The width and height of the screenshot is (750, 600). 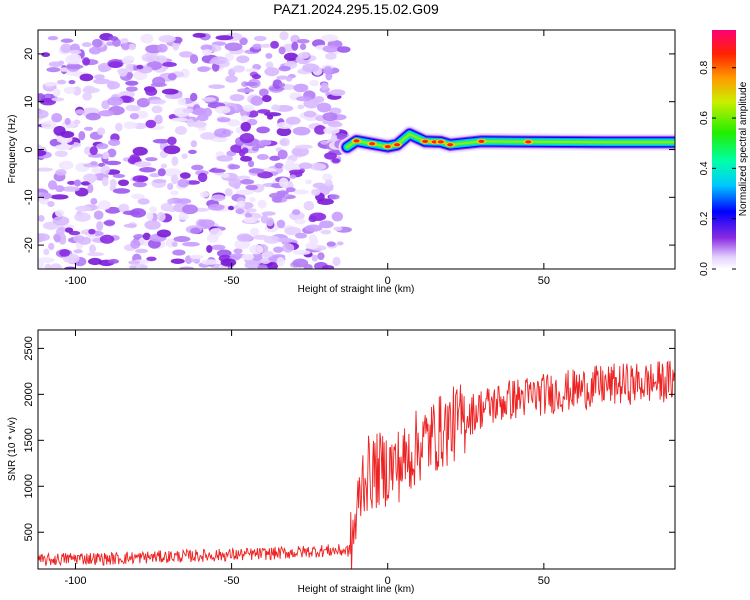 What do you see at coordinates (704, 118) in the screenshot?
I see `colorbar-tick-label: 0.6` at bounding box center [704, 118].